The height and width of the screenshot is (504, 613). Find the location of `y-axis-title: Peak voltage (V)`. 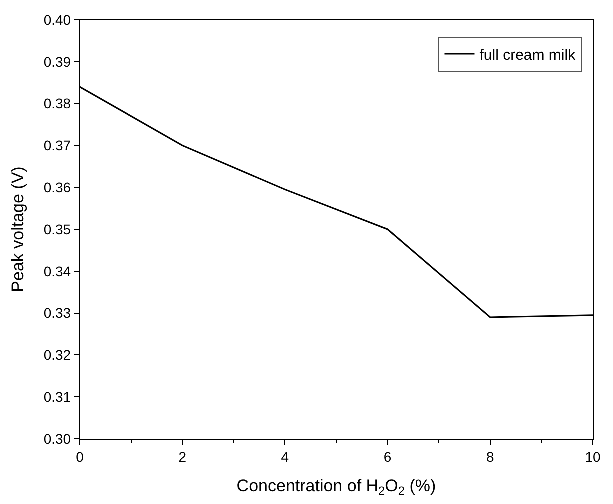

y-axis-title: Peak voltage (V) is located at coordinates (18, 229).